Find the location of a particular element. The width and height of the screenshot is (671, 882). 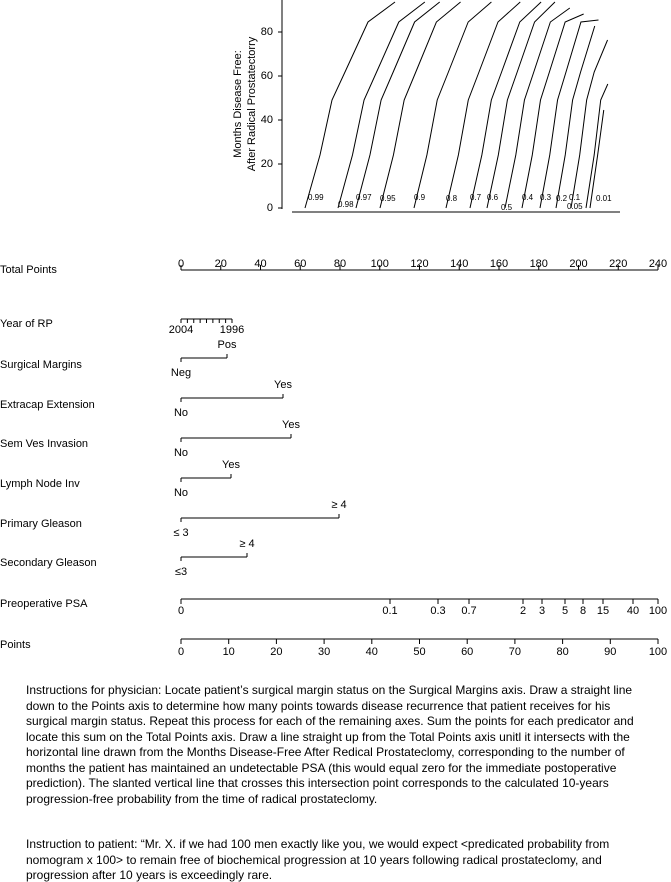

curve-label: 0.6 is located at coordinates (493, 197).